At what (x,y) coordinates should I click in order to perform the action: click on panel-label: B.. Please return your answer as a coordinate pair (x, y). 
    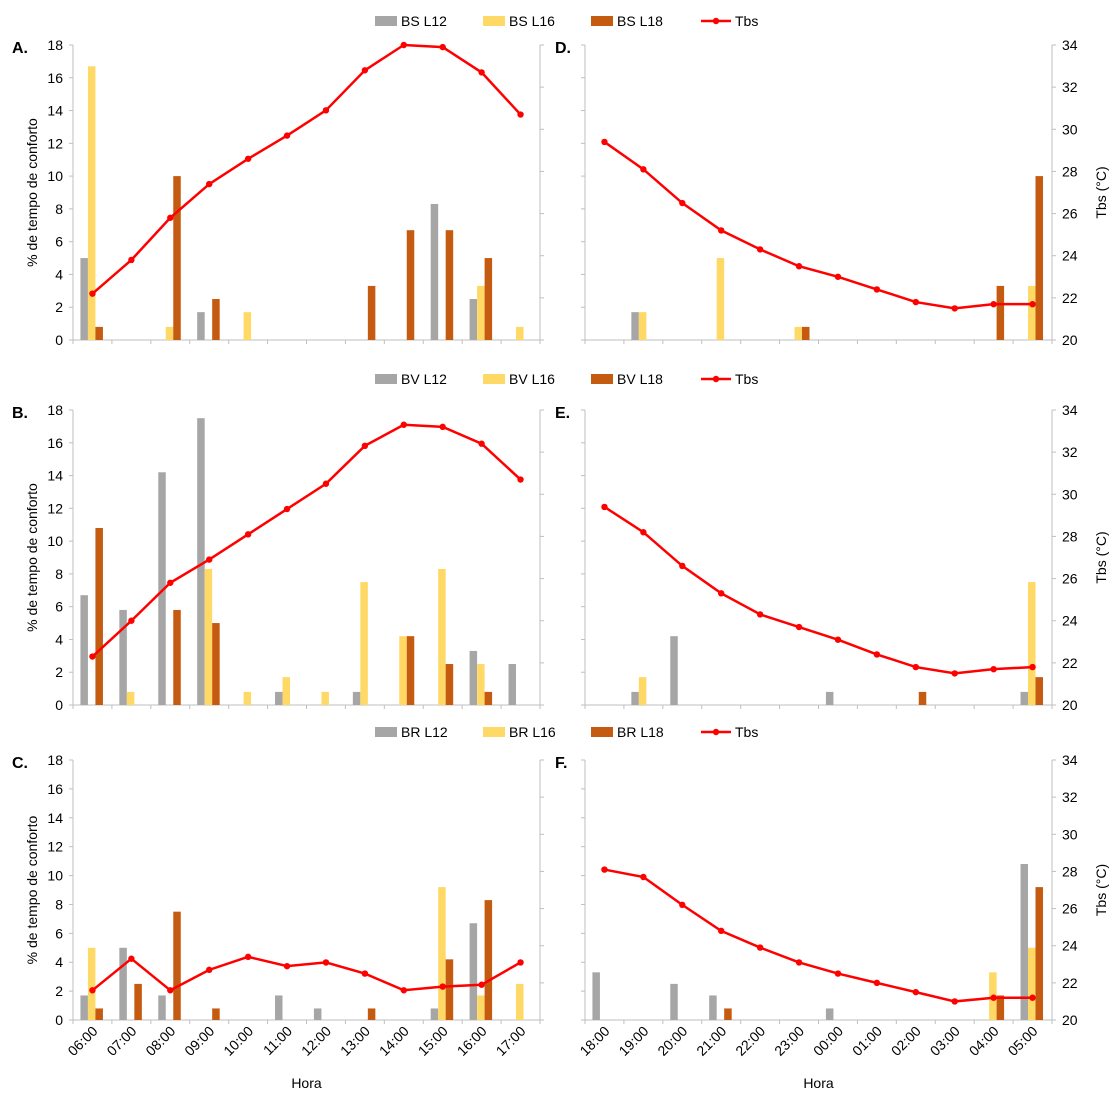
    Looking at the image, I should click on (20, 413).